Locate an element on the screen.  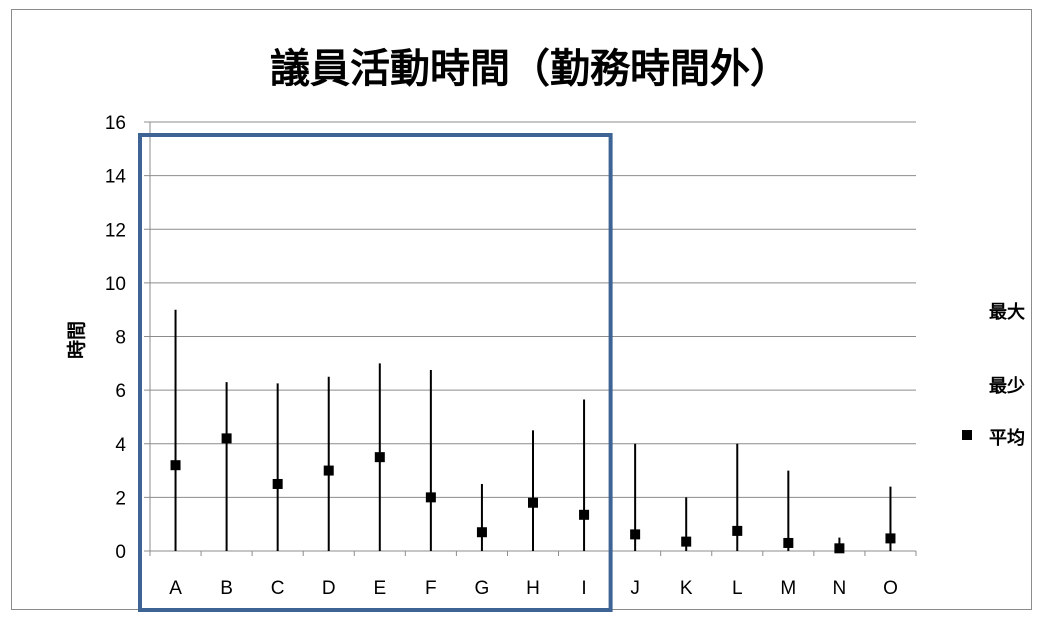
y-axis-label: 時間 is located at coordinates (77, 340).